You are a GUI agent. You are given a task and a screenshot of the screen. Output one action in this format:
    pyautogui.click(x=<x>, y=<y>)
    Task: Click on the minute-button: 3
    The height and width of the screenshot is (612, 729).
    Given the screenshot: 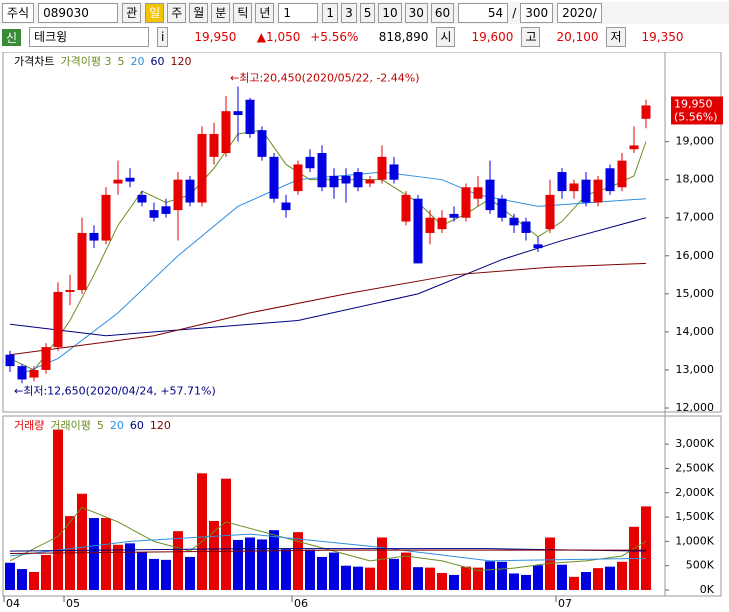 What is the action you would take?
    pyautogui.click(x=349, y=13)
    